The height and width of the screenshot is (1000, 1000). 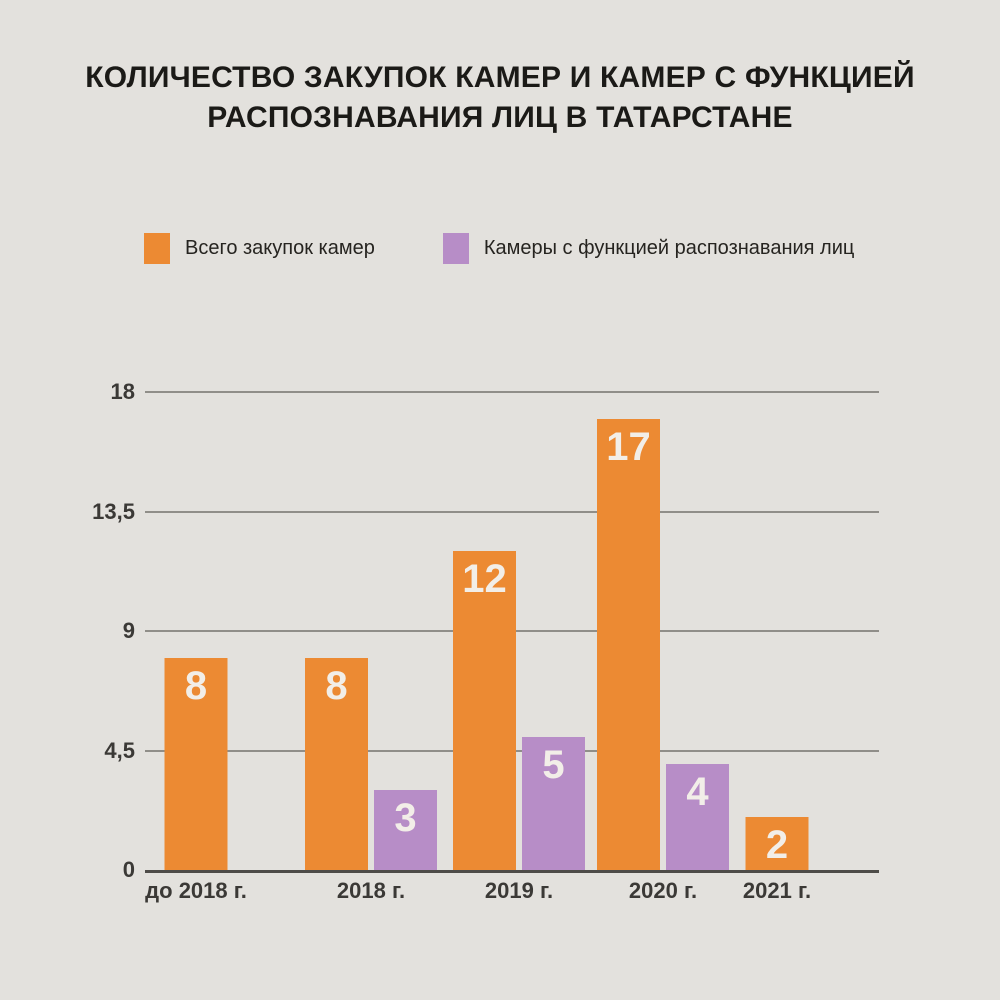 What do you see at coordinates (280, 248) in the screenshot?
I see `legend-label-total-purchases: Всего закупок камер` at bounding box center [280, 248].